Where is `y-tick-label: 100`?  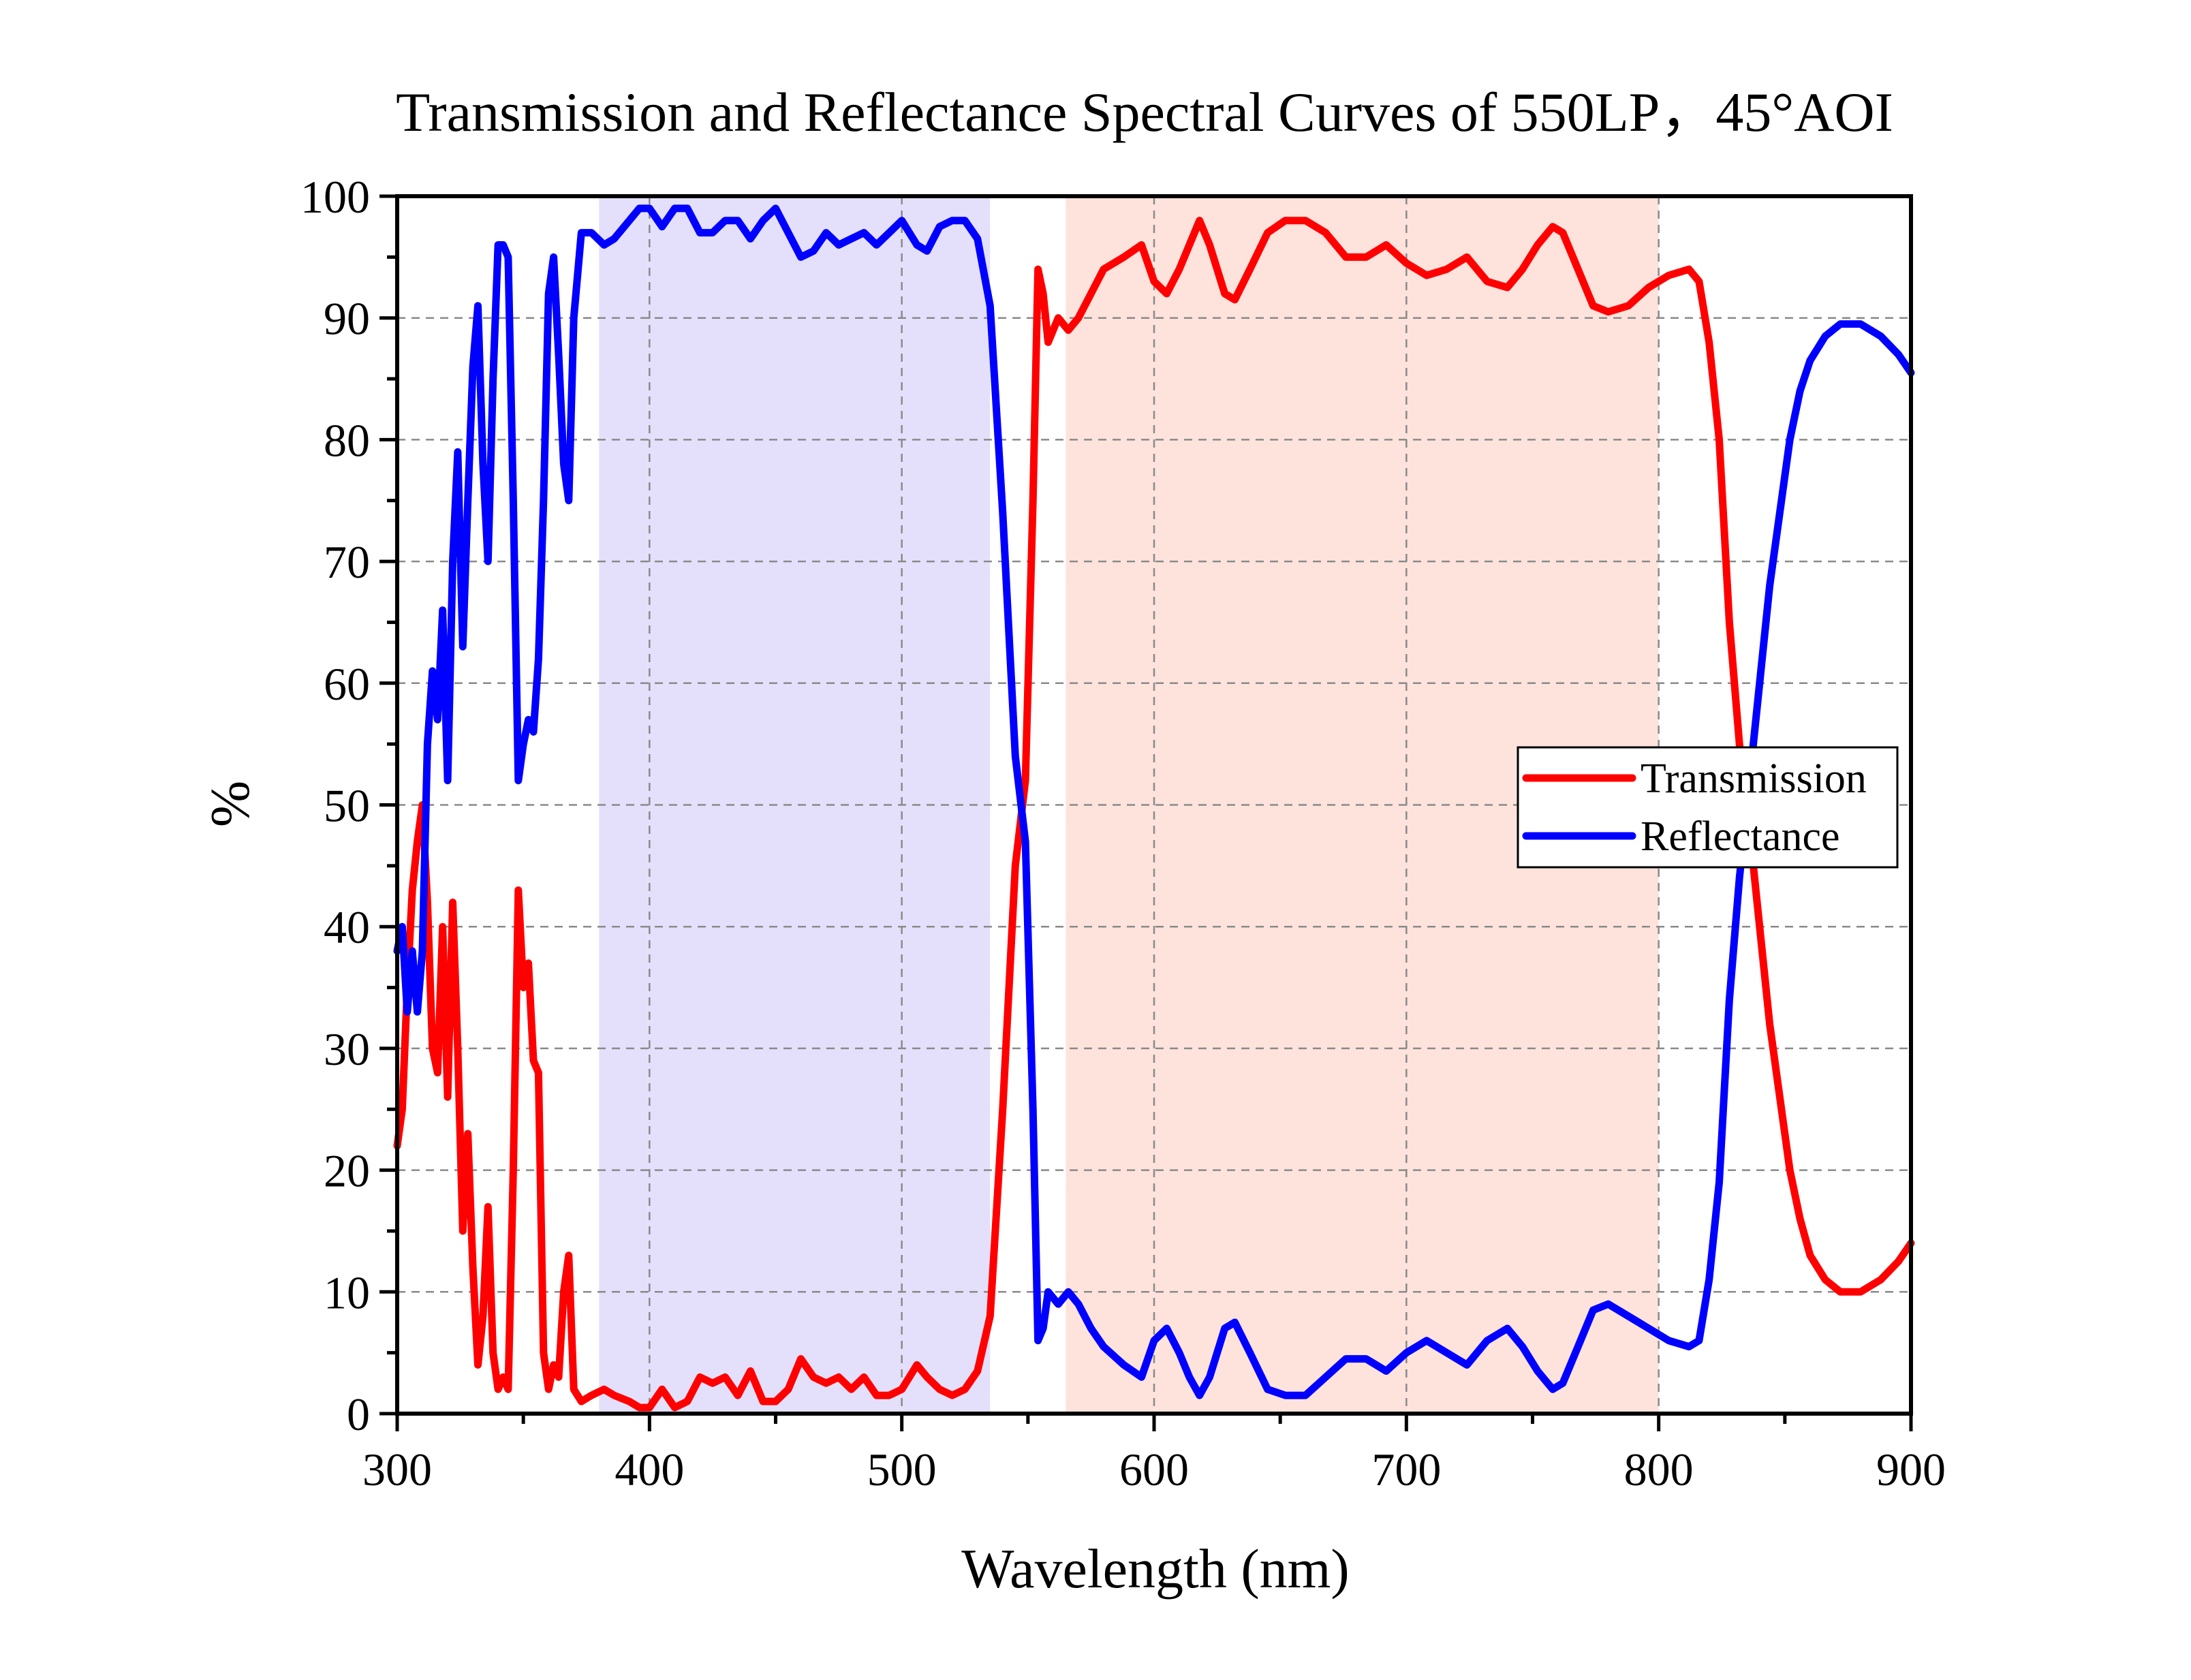
y-tick-label: 100 is located at coordinates (335, 197).